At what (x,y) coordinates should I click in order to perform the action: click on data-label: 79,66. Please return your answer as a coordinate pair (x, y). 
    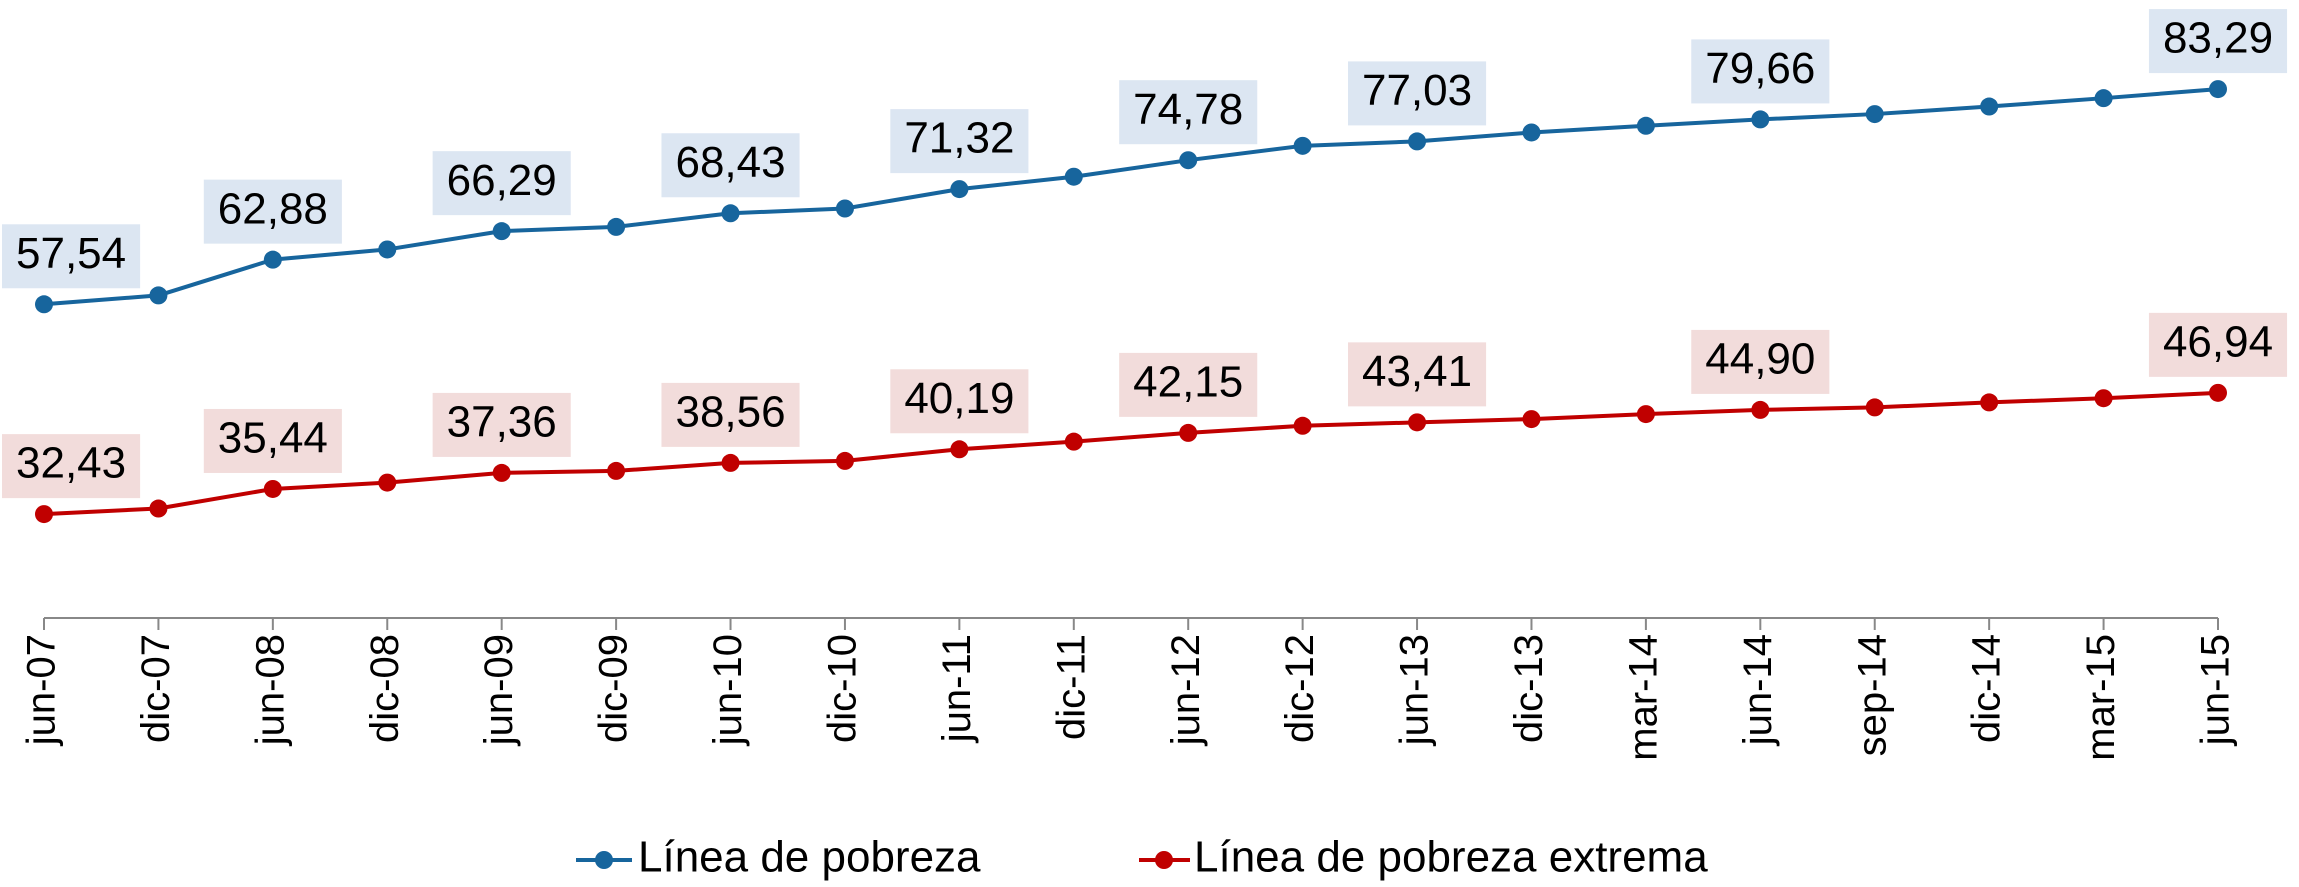
    Looking at the image, I should click on (1760, 68).